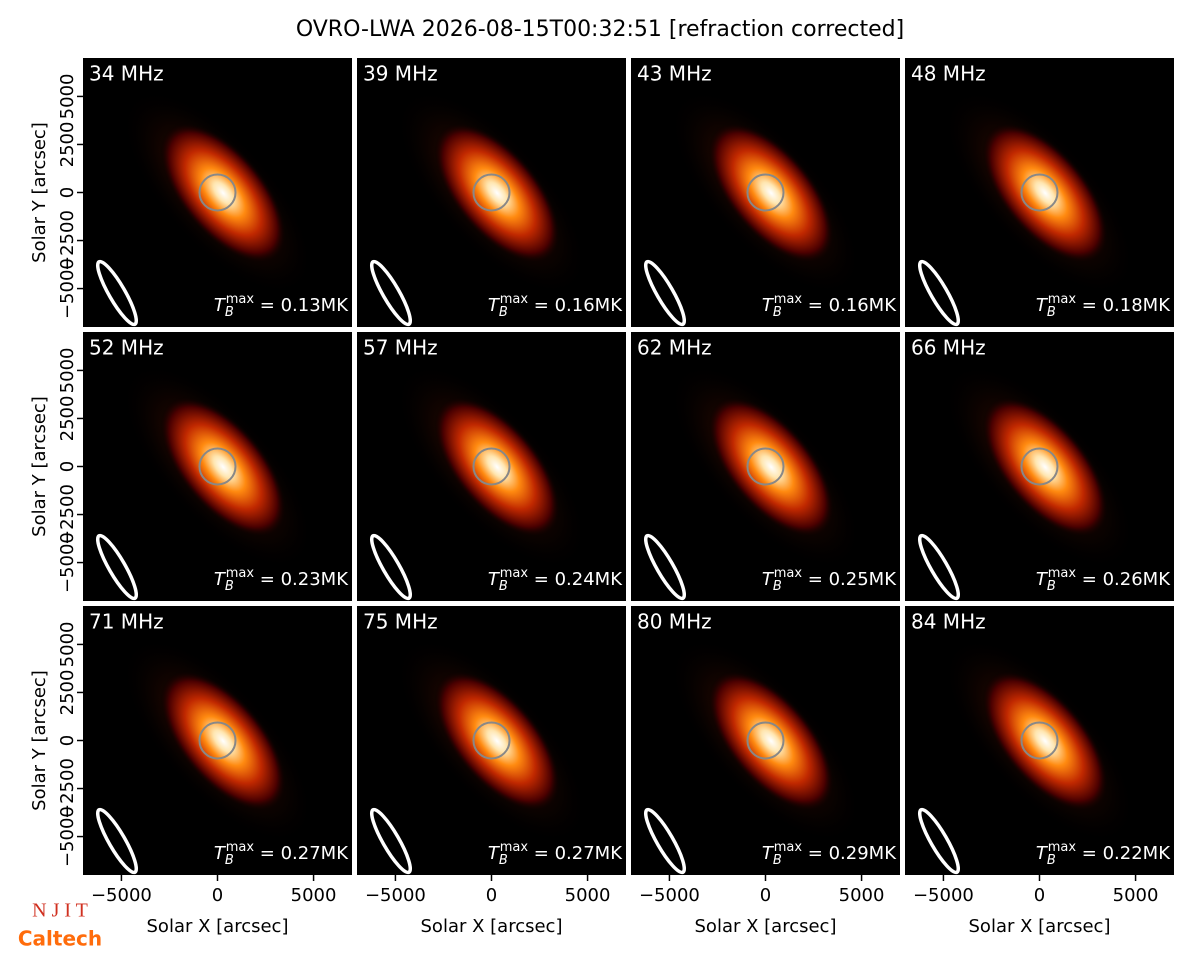 This screenshot has width=1200, height=975. What do you see at coordinates (60, 911) in the screenshot?
I see `logo-njit: N J I T` at bounding box center [60, 911].